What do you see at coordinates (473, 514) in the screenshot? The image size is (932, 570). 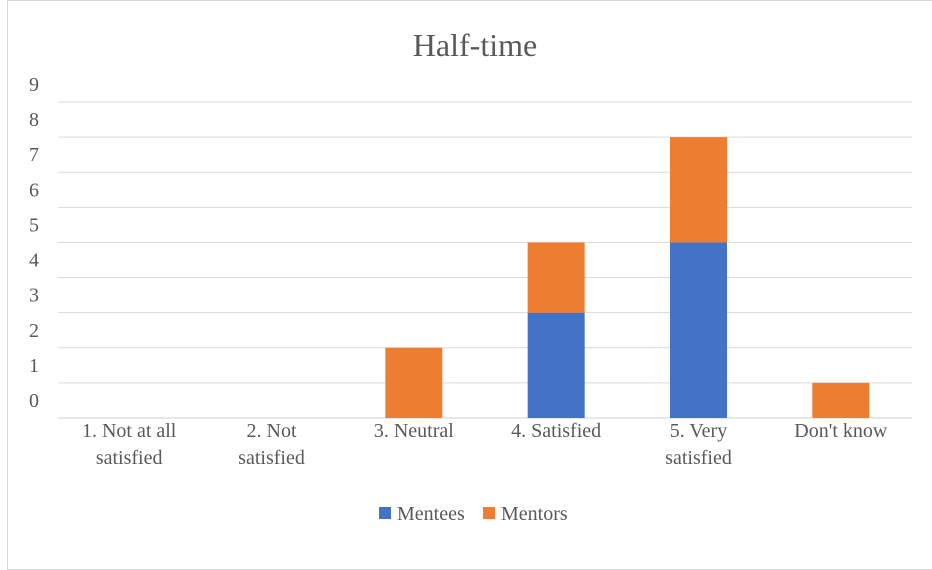 I see `legend: Mentees Mentors` at bounding box center [473, 514].